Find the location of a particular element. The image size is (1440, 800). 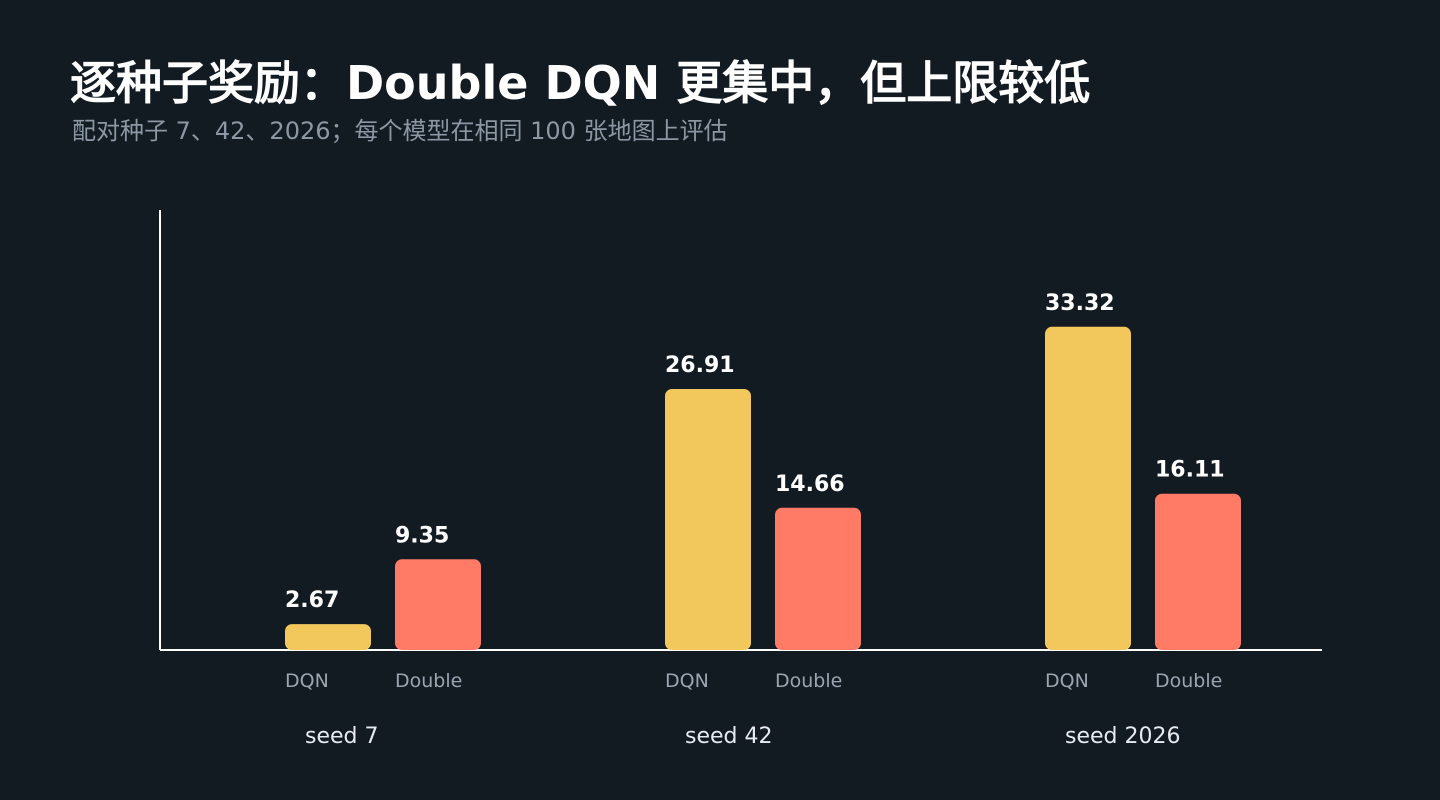

value-label: 2.67 is located at coordinates (312, 600).